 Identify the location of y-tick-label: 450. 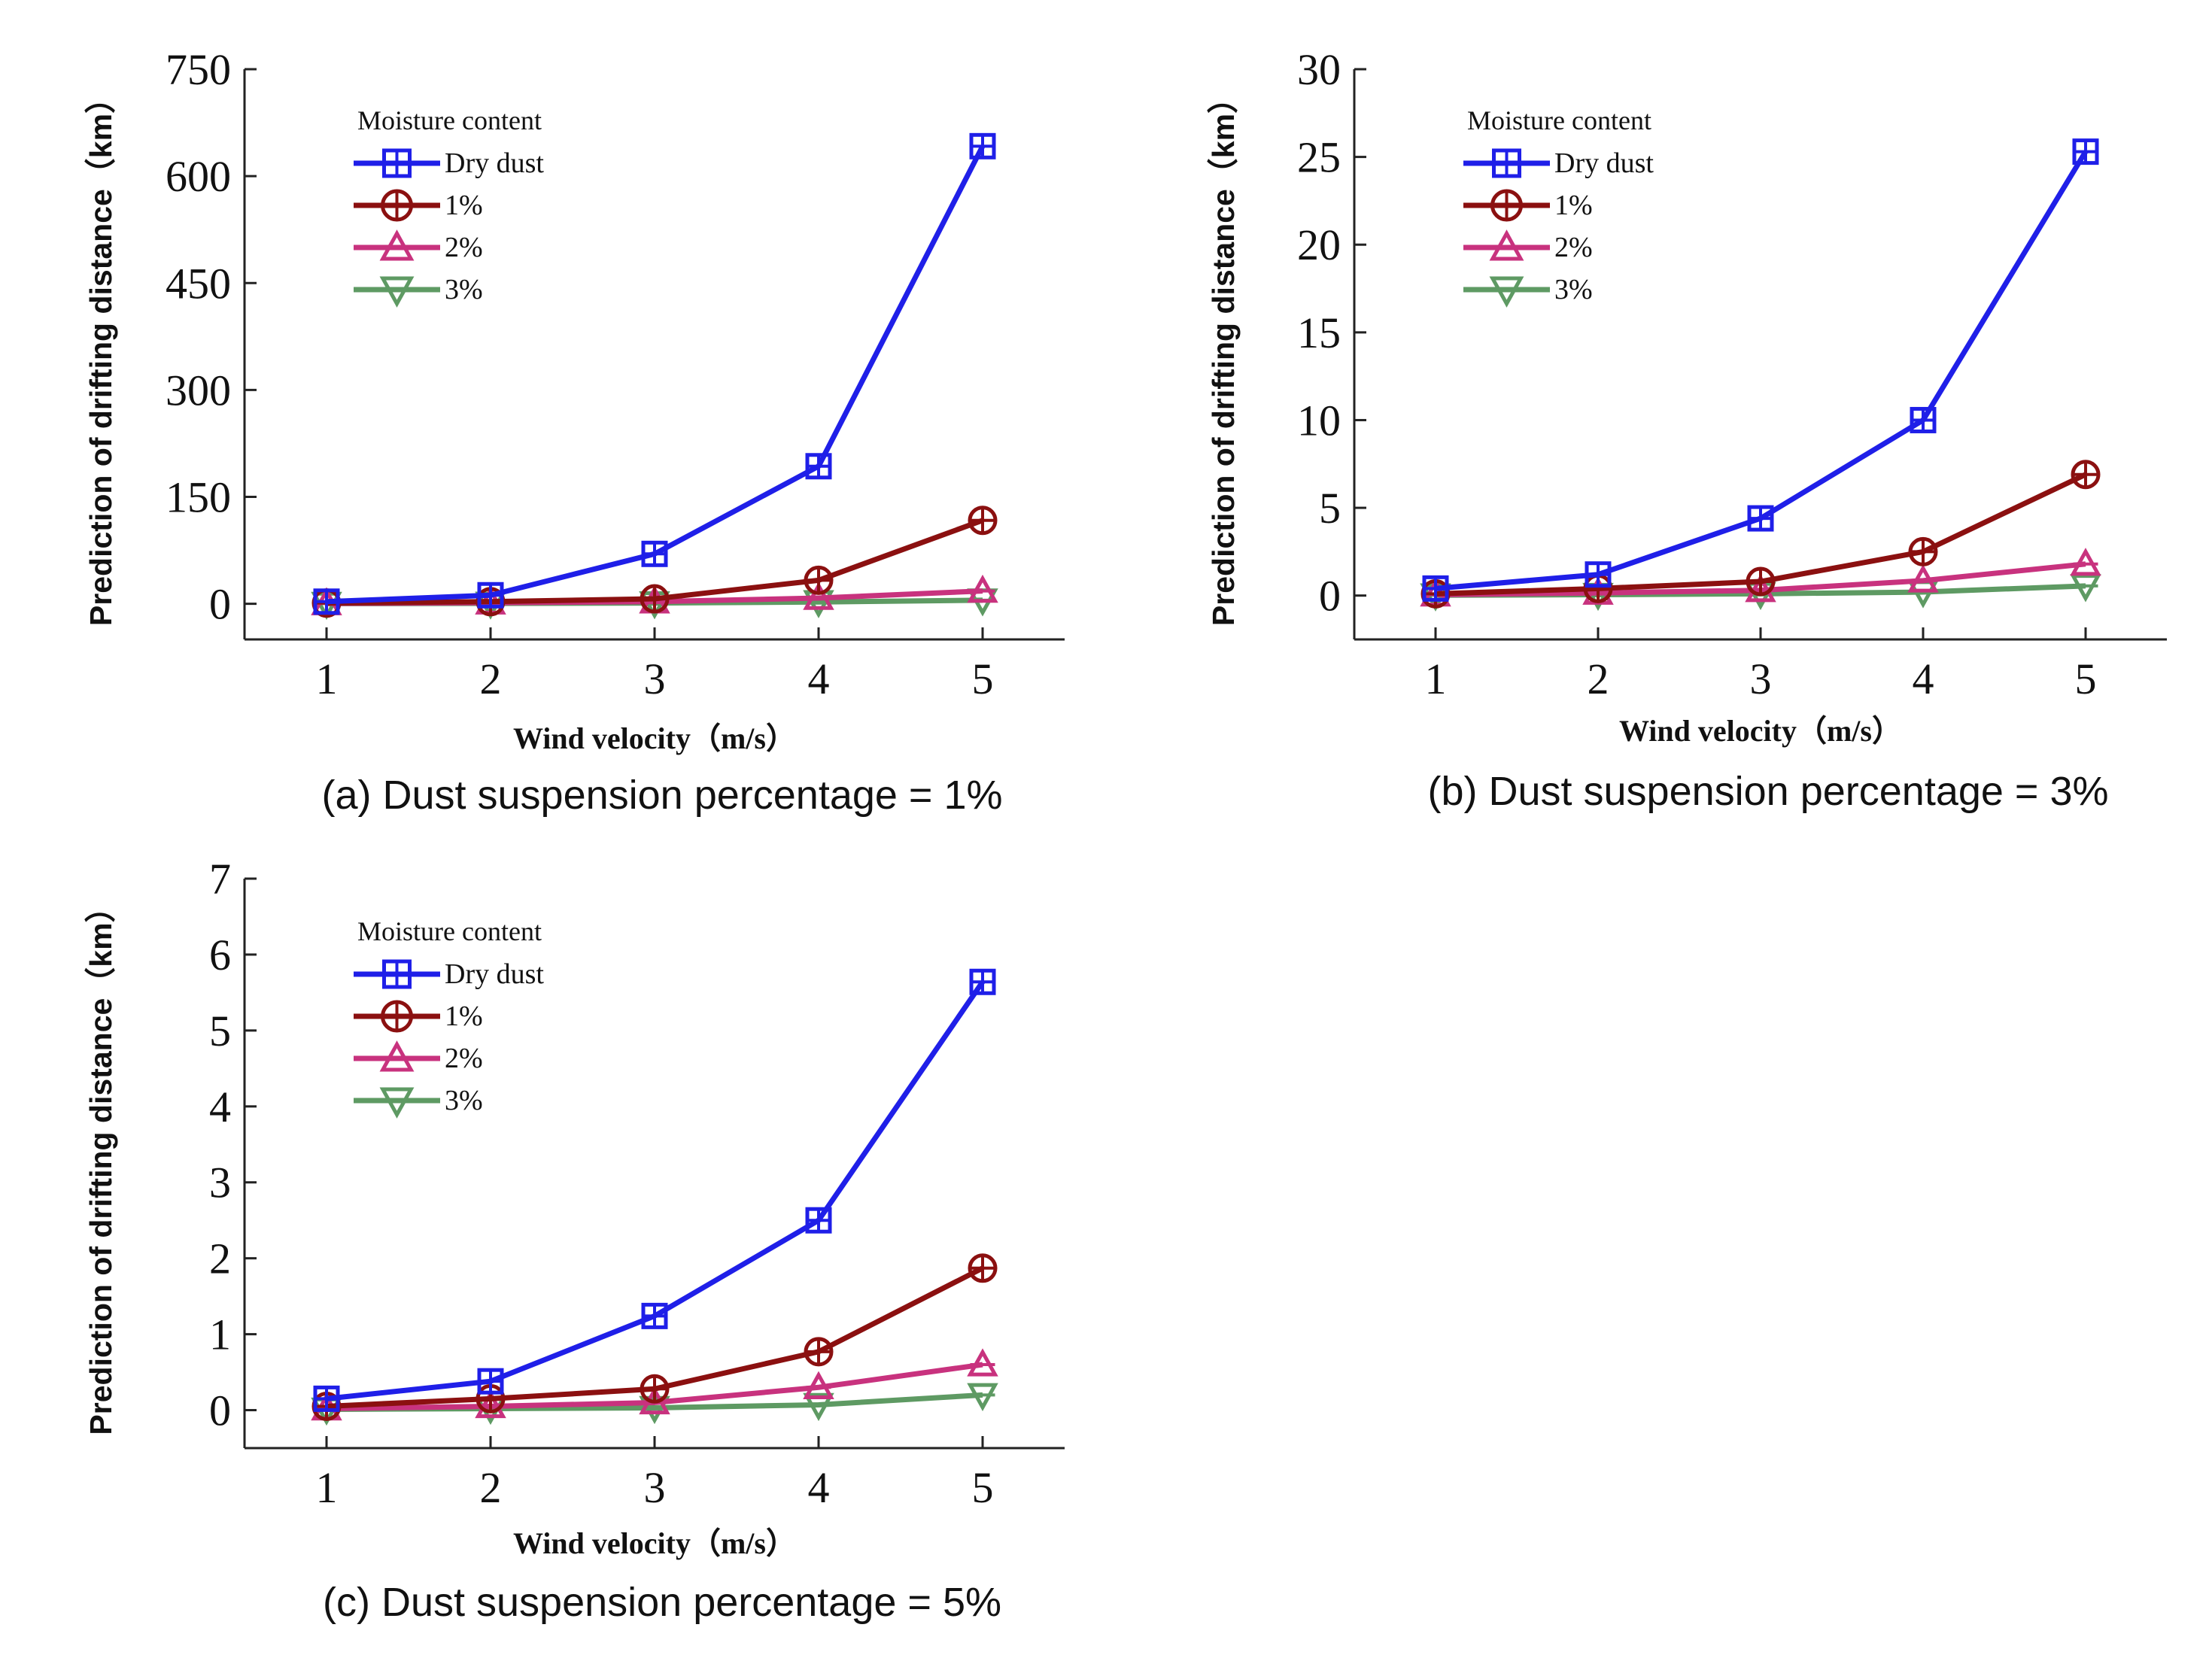
(198, 283).